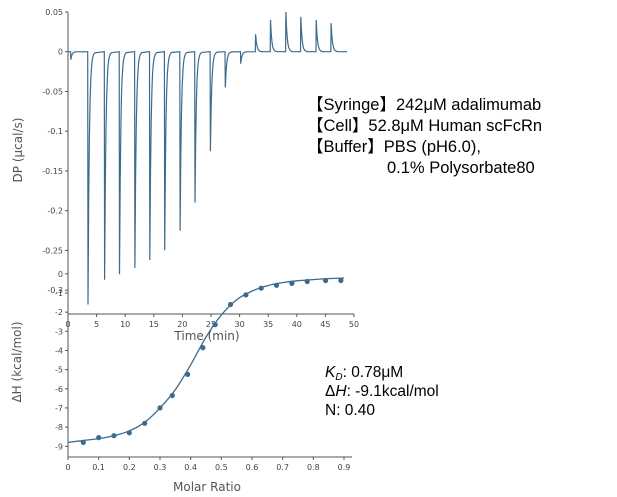 This screenshot has height=497, width=617. Describe the element at coordinates (59, 293) in the screenshot. I see `isotherm-y-tick-label: -1` at that location.